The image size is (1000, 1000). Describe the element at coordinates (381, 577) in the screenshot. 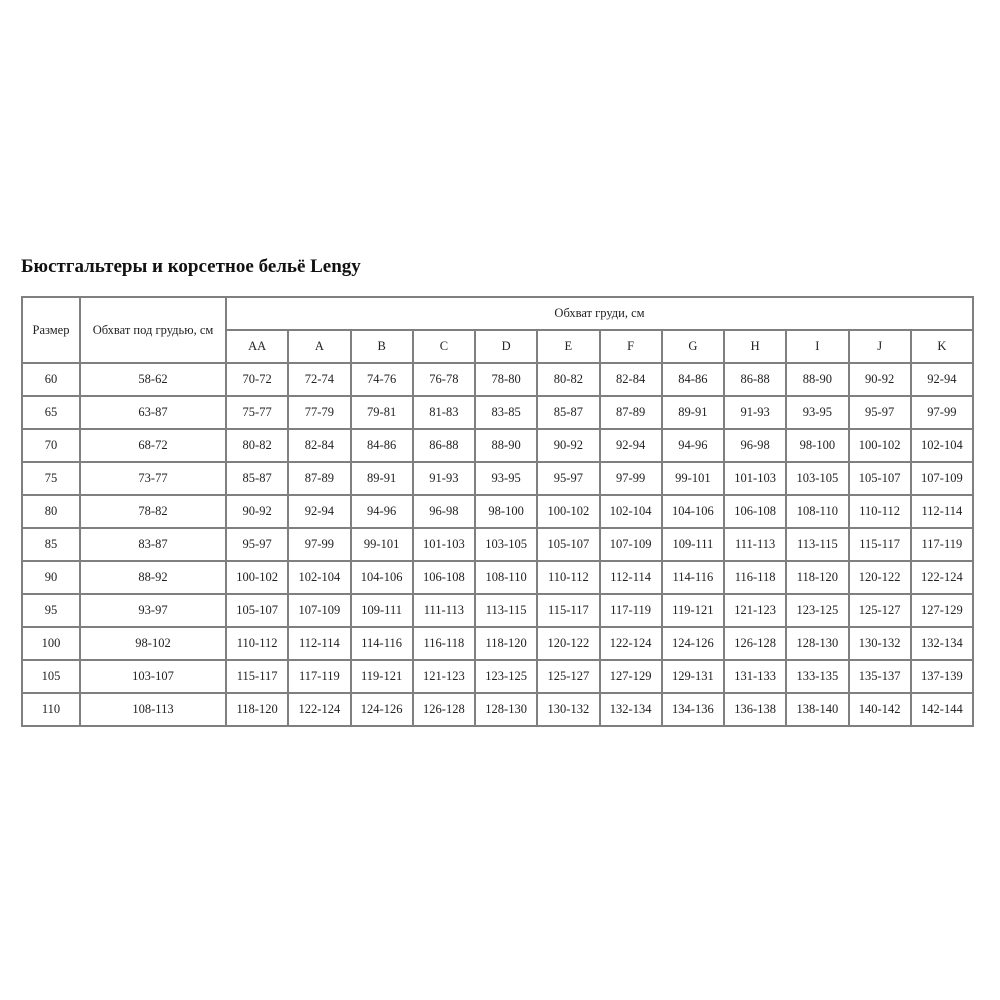

I see `cell-bust: 104-106` at that location.